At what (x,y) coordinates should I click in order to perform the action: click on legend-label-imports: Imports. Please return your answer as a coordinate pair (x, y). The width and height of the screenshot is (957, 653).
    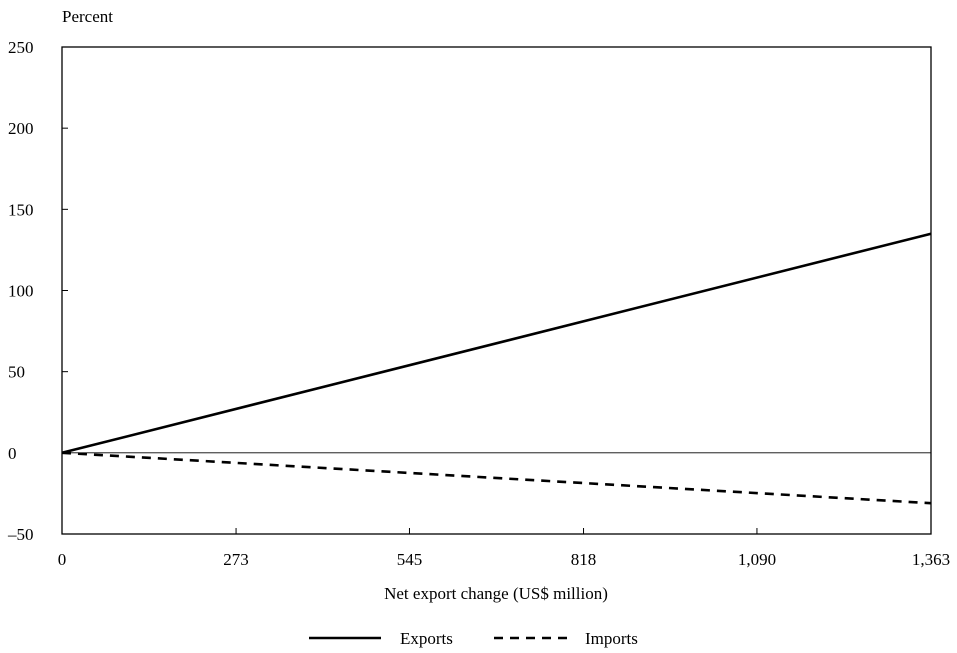
    Looking at the image, I should click on (611, 638).